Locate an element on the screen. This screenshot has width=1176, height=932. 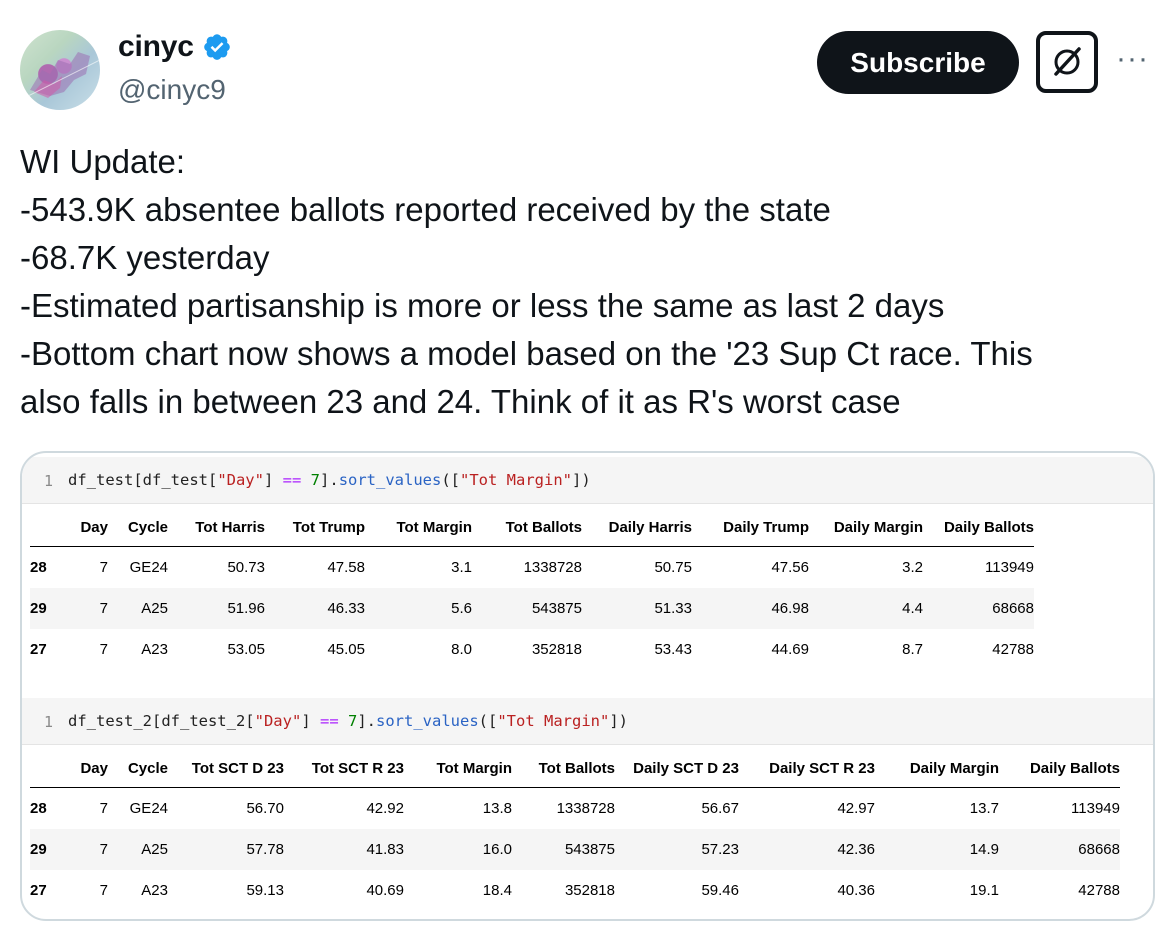
table-cell: 56.70 is located at coordinates (265, 808).